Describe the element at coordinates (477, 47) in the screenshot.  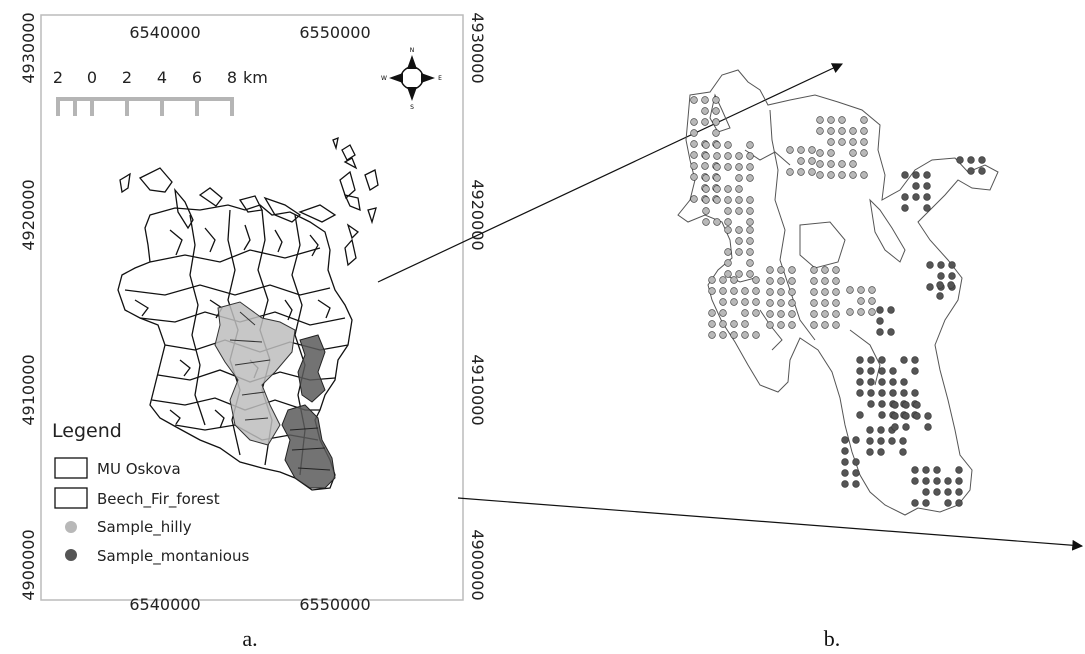
I see `y-tick-right-1: 4930000` at that location.